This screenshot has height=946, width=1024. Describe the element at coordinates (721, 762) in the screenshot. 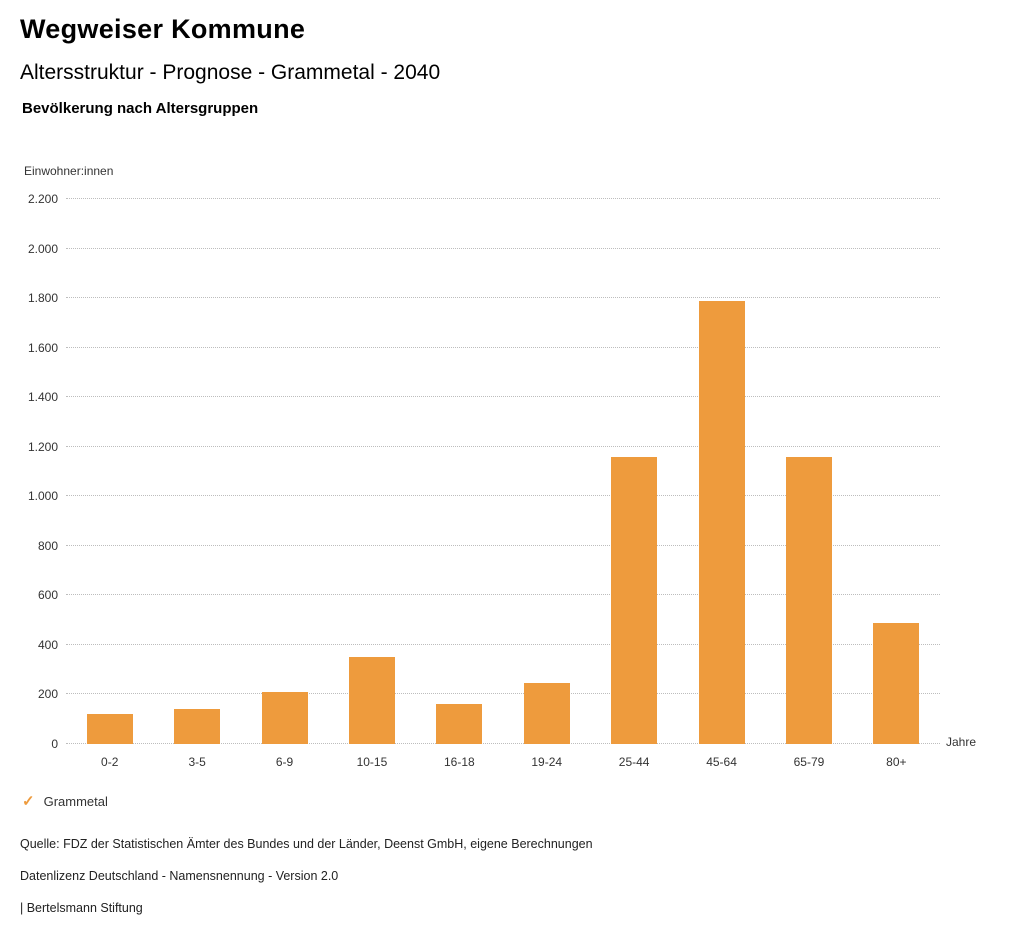

I see `x-tick-label: 45-64` at that location.